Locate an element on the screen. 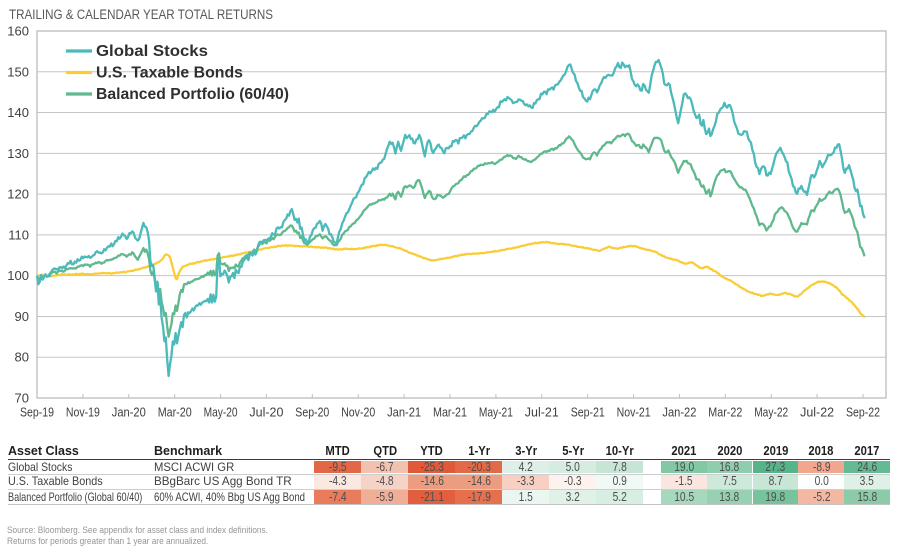 The image size is (897, 552). svg-text: Mar-22 is located at coordinates (725, 413).